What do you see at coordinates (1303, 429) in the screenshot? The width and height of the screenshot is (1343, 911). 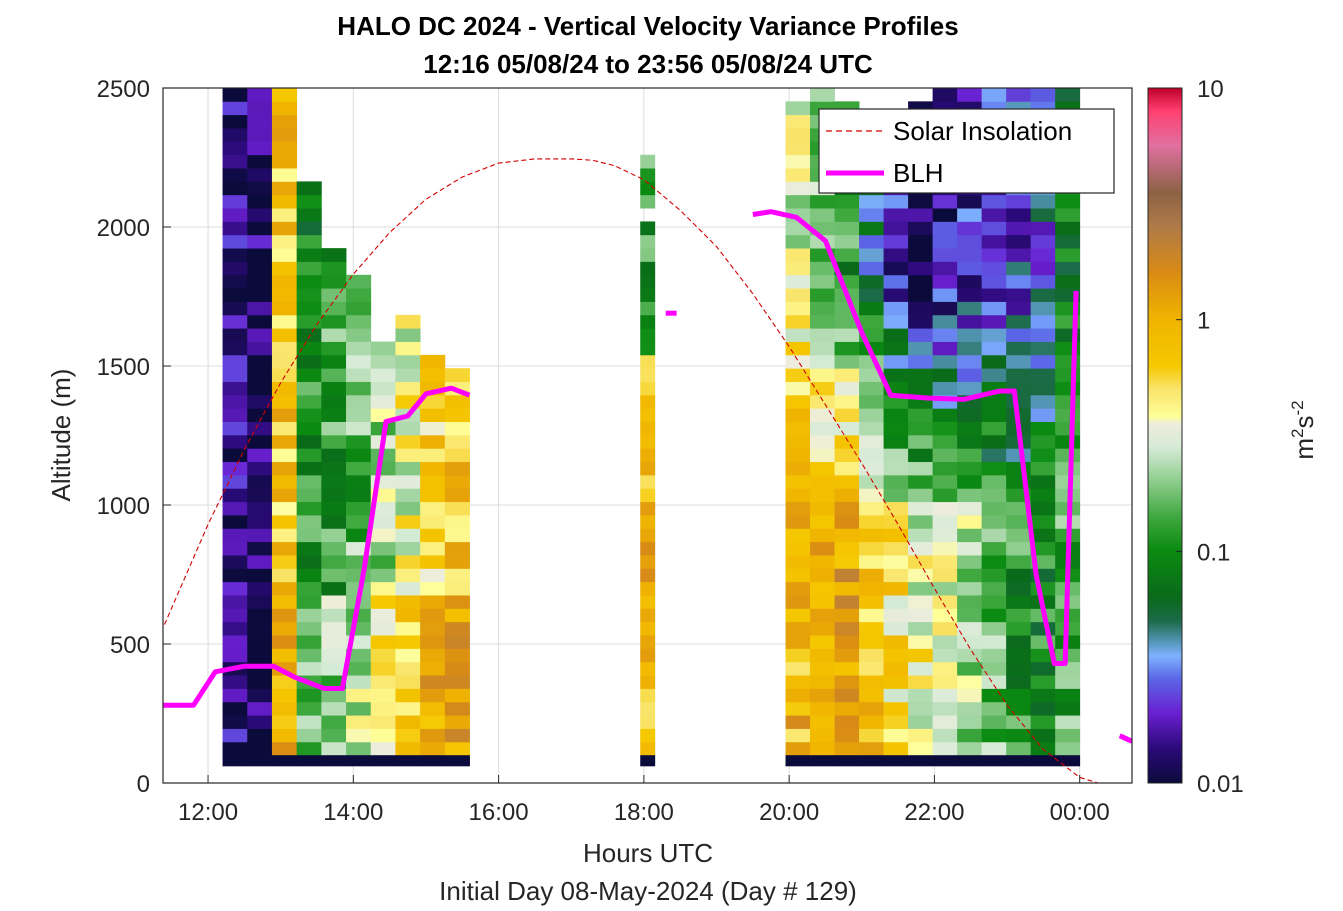 I see `colorbar-label: m2s-2` at bounding box center [1303, 429].